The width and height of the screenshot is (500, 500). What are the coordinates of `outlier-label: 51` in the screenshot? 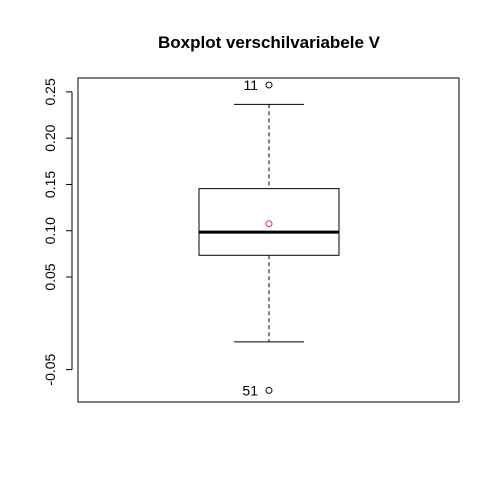 It's located at (250, 390).